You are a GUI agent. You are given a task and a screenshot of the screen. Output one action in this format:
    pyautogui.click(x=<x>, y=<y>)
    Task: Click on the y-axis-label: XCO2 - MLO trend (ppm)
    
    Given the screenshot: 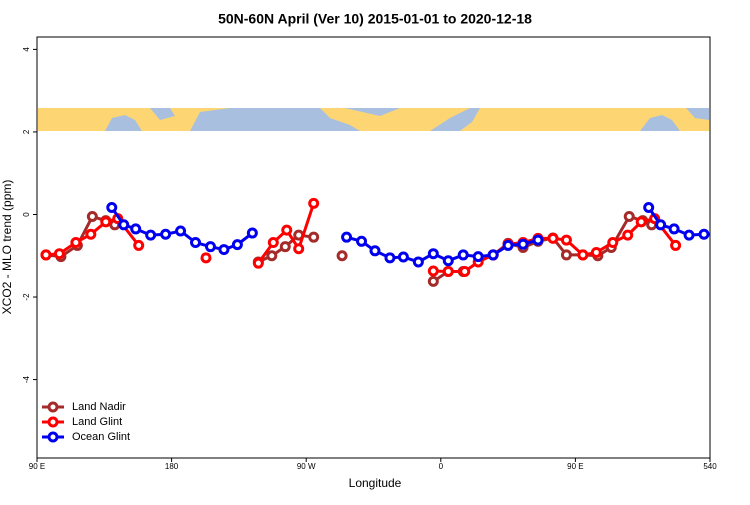 What is the action you would take?
    pyautogui.click(x=7, y=247)
    